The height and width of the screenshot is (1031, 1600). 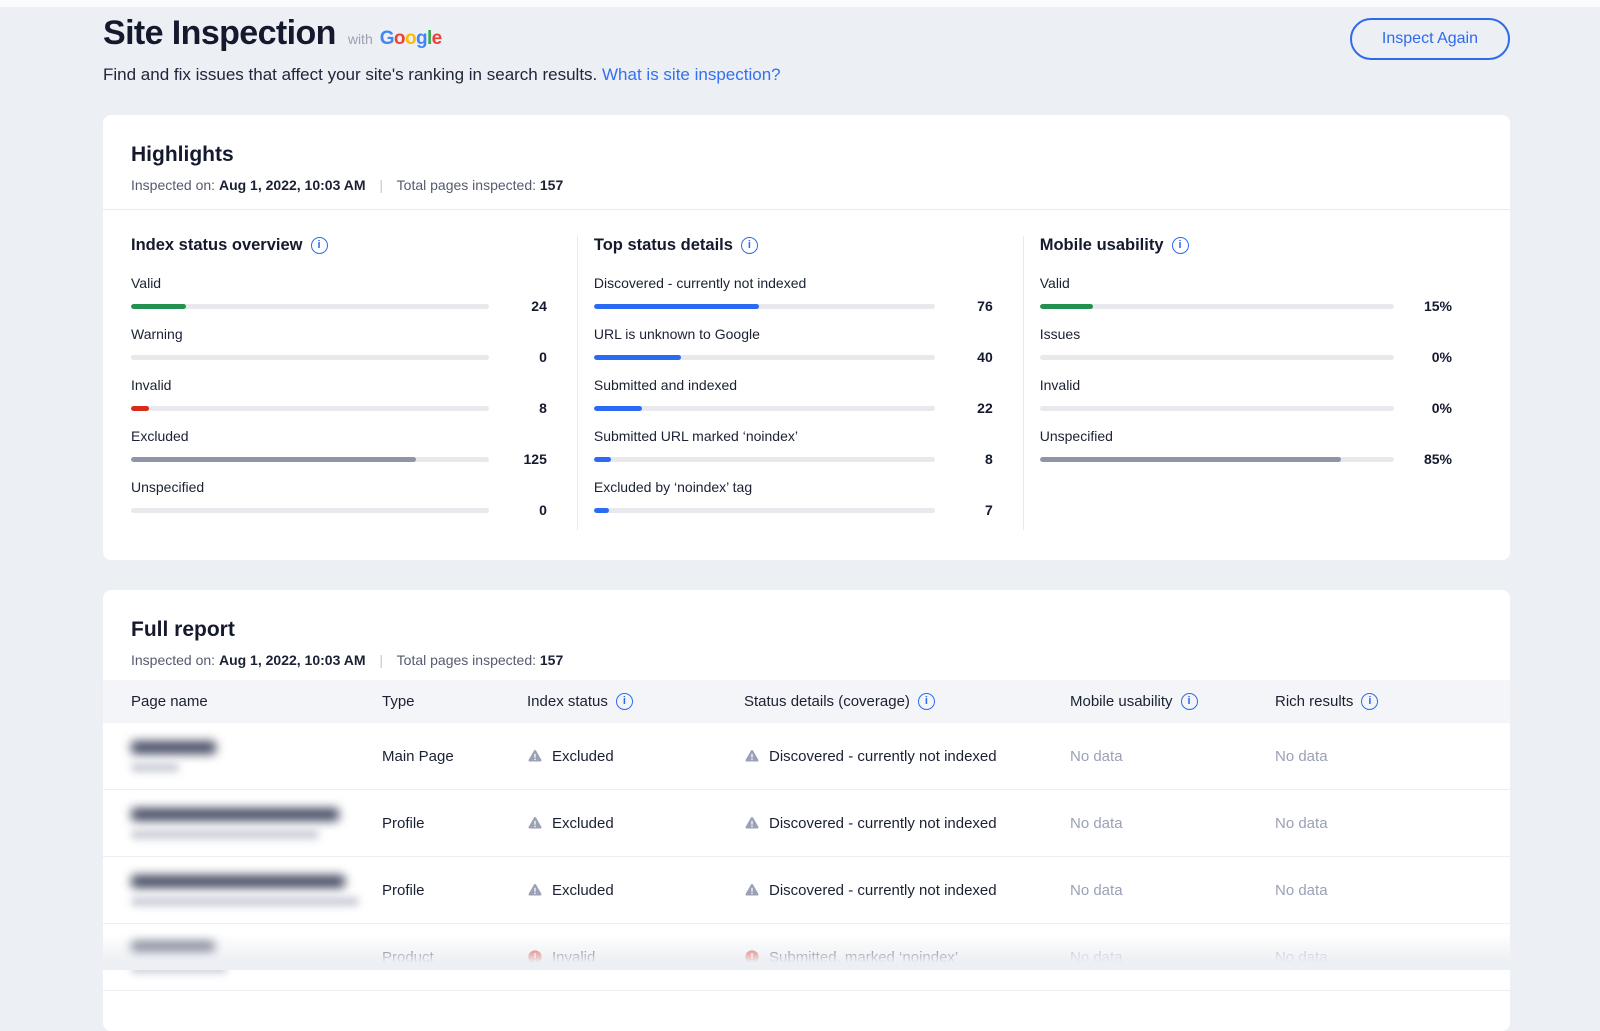 What do you see at coordinates (700, 283) in the screenshot?
I see `stat-label: Discovered - currently not indexed` at bounding box center [700, 283].